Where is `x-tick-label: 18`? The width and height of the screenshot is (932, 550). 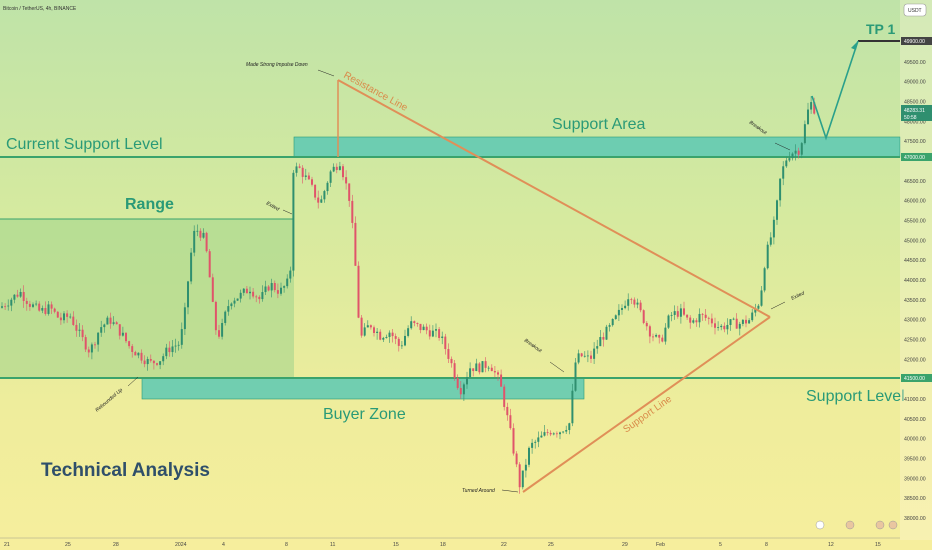
x-tick-label: 18 is located at coordinates (443, 545).